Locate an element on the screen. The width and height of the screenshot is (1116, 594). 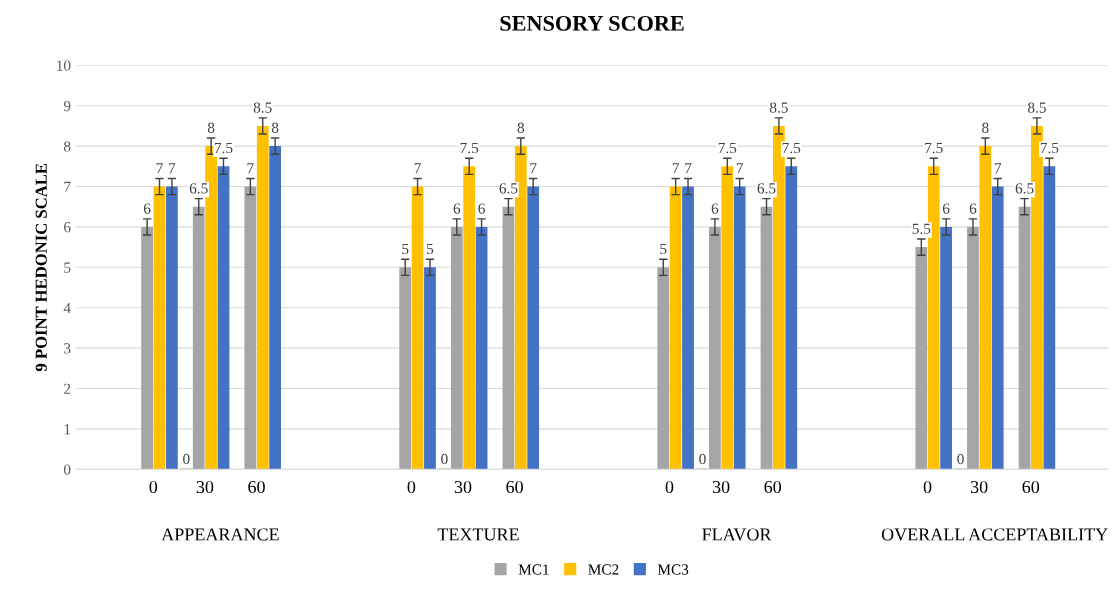
legend-label: MC3 is located at coordinates (673, 569).